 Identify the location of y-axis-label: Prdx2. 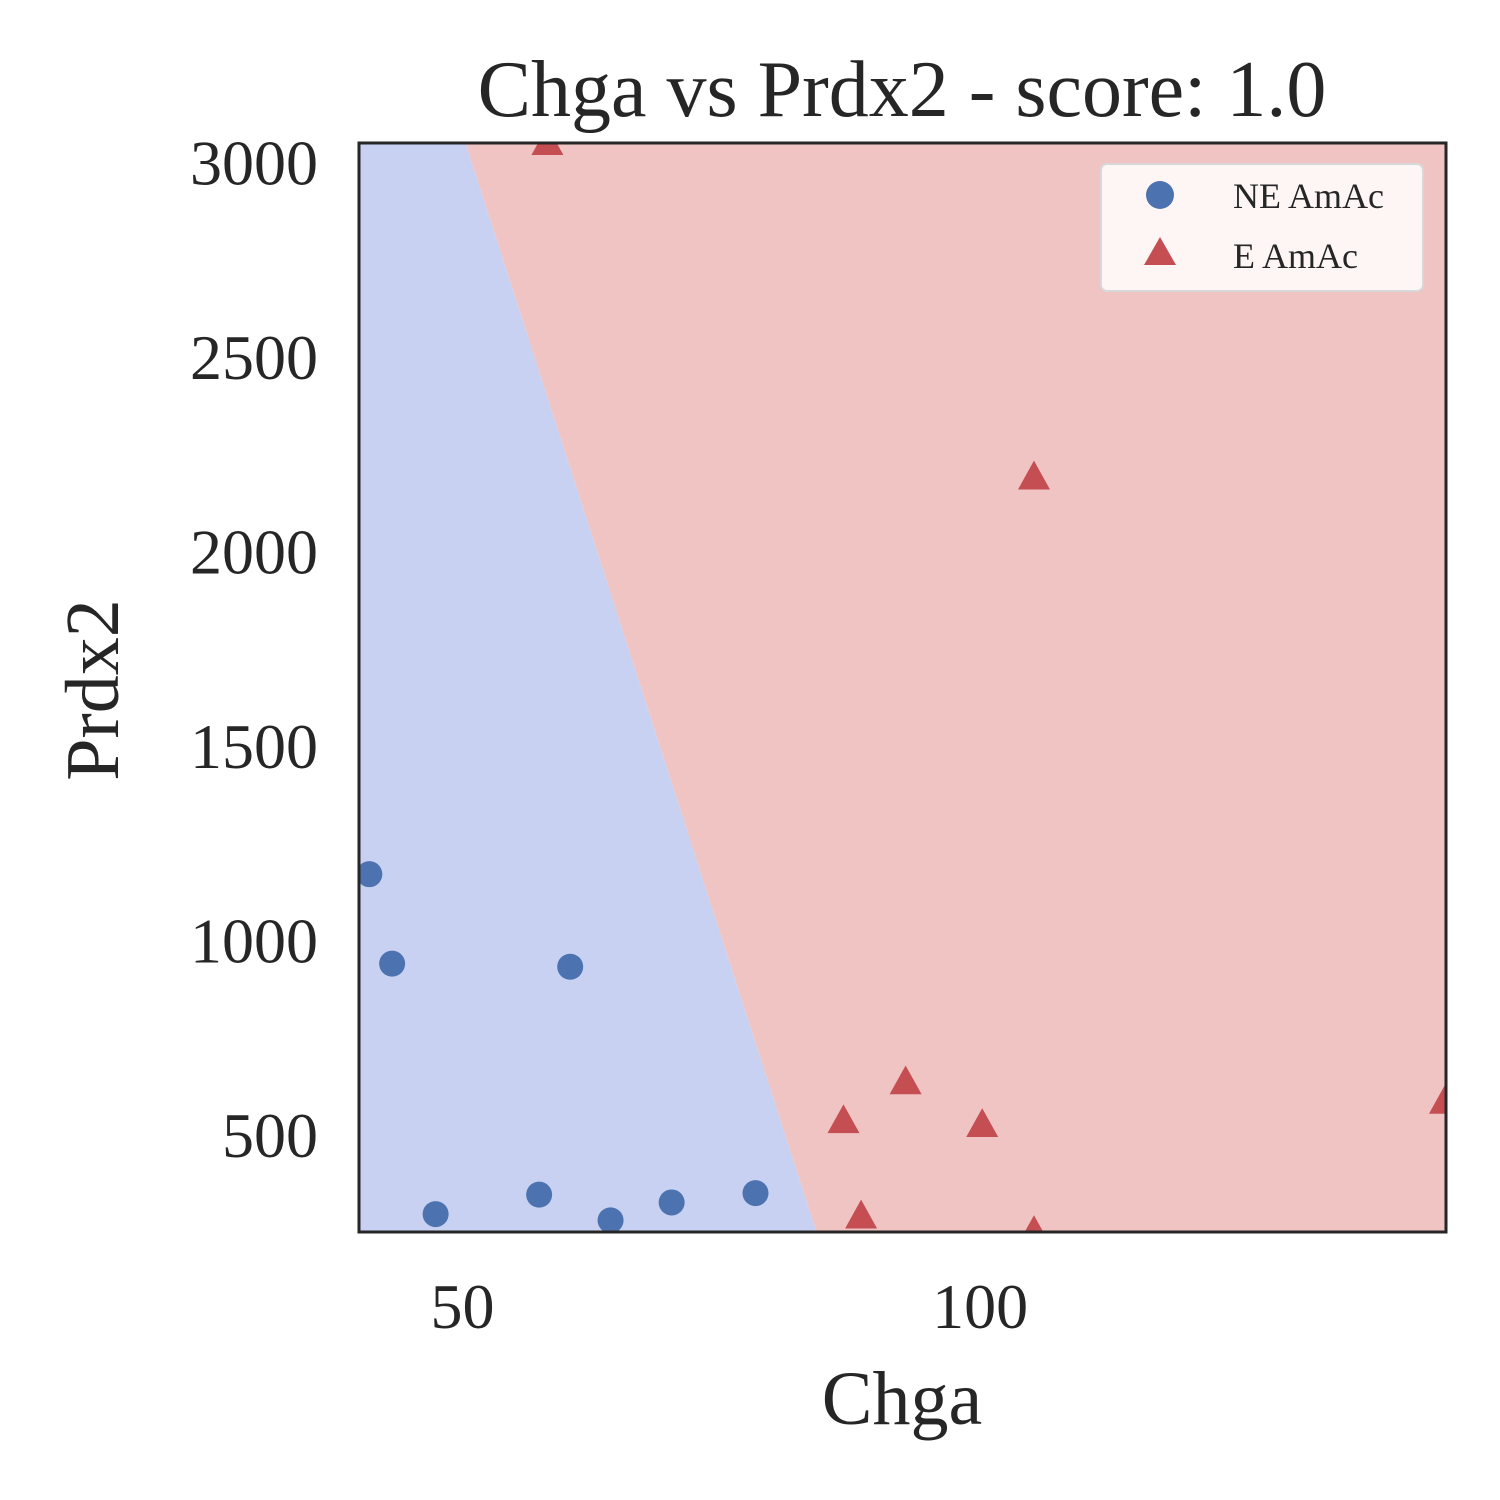
(93, 690).